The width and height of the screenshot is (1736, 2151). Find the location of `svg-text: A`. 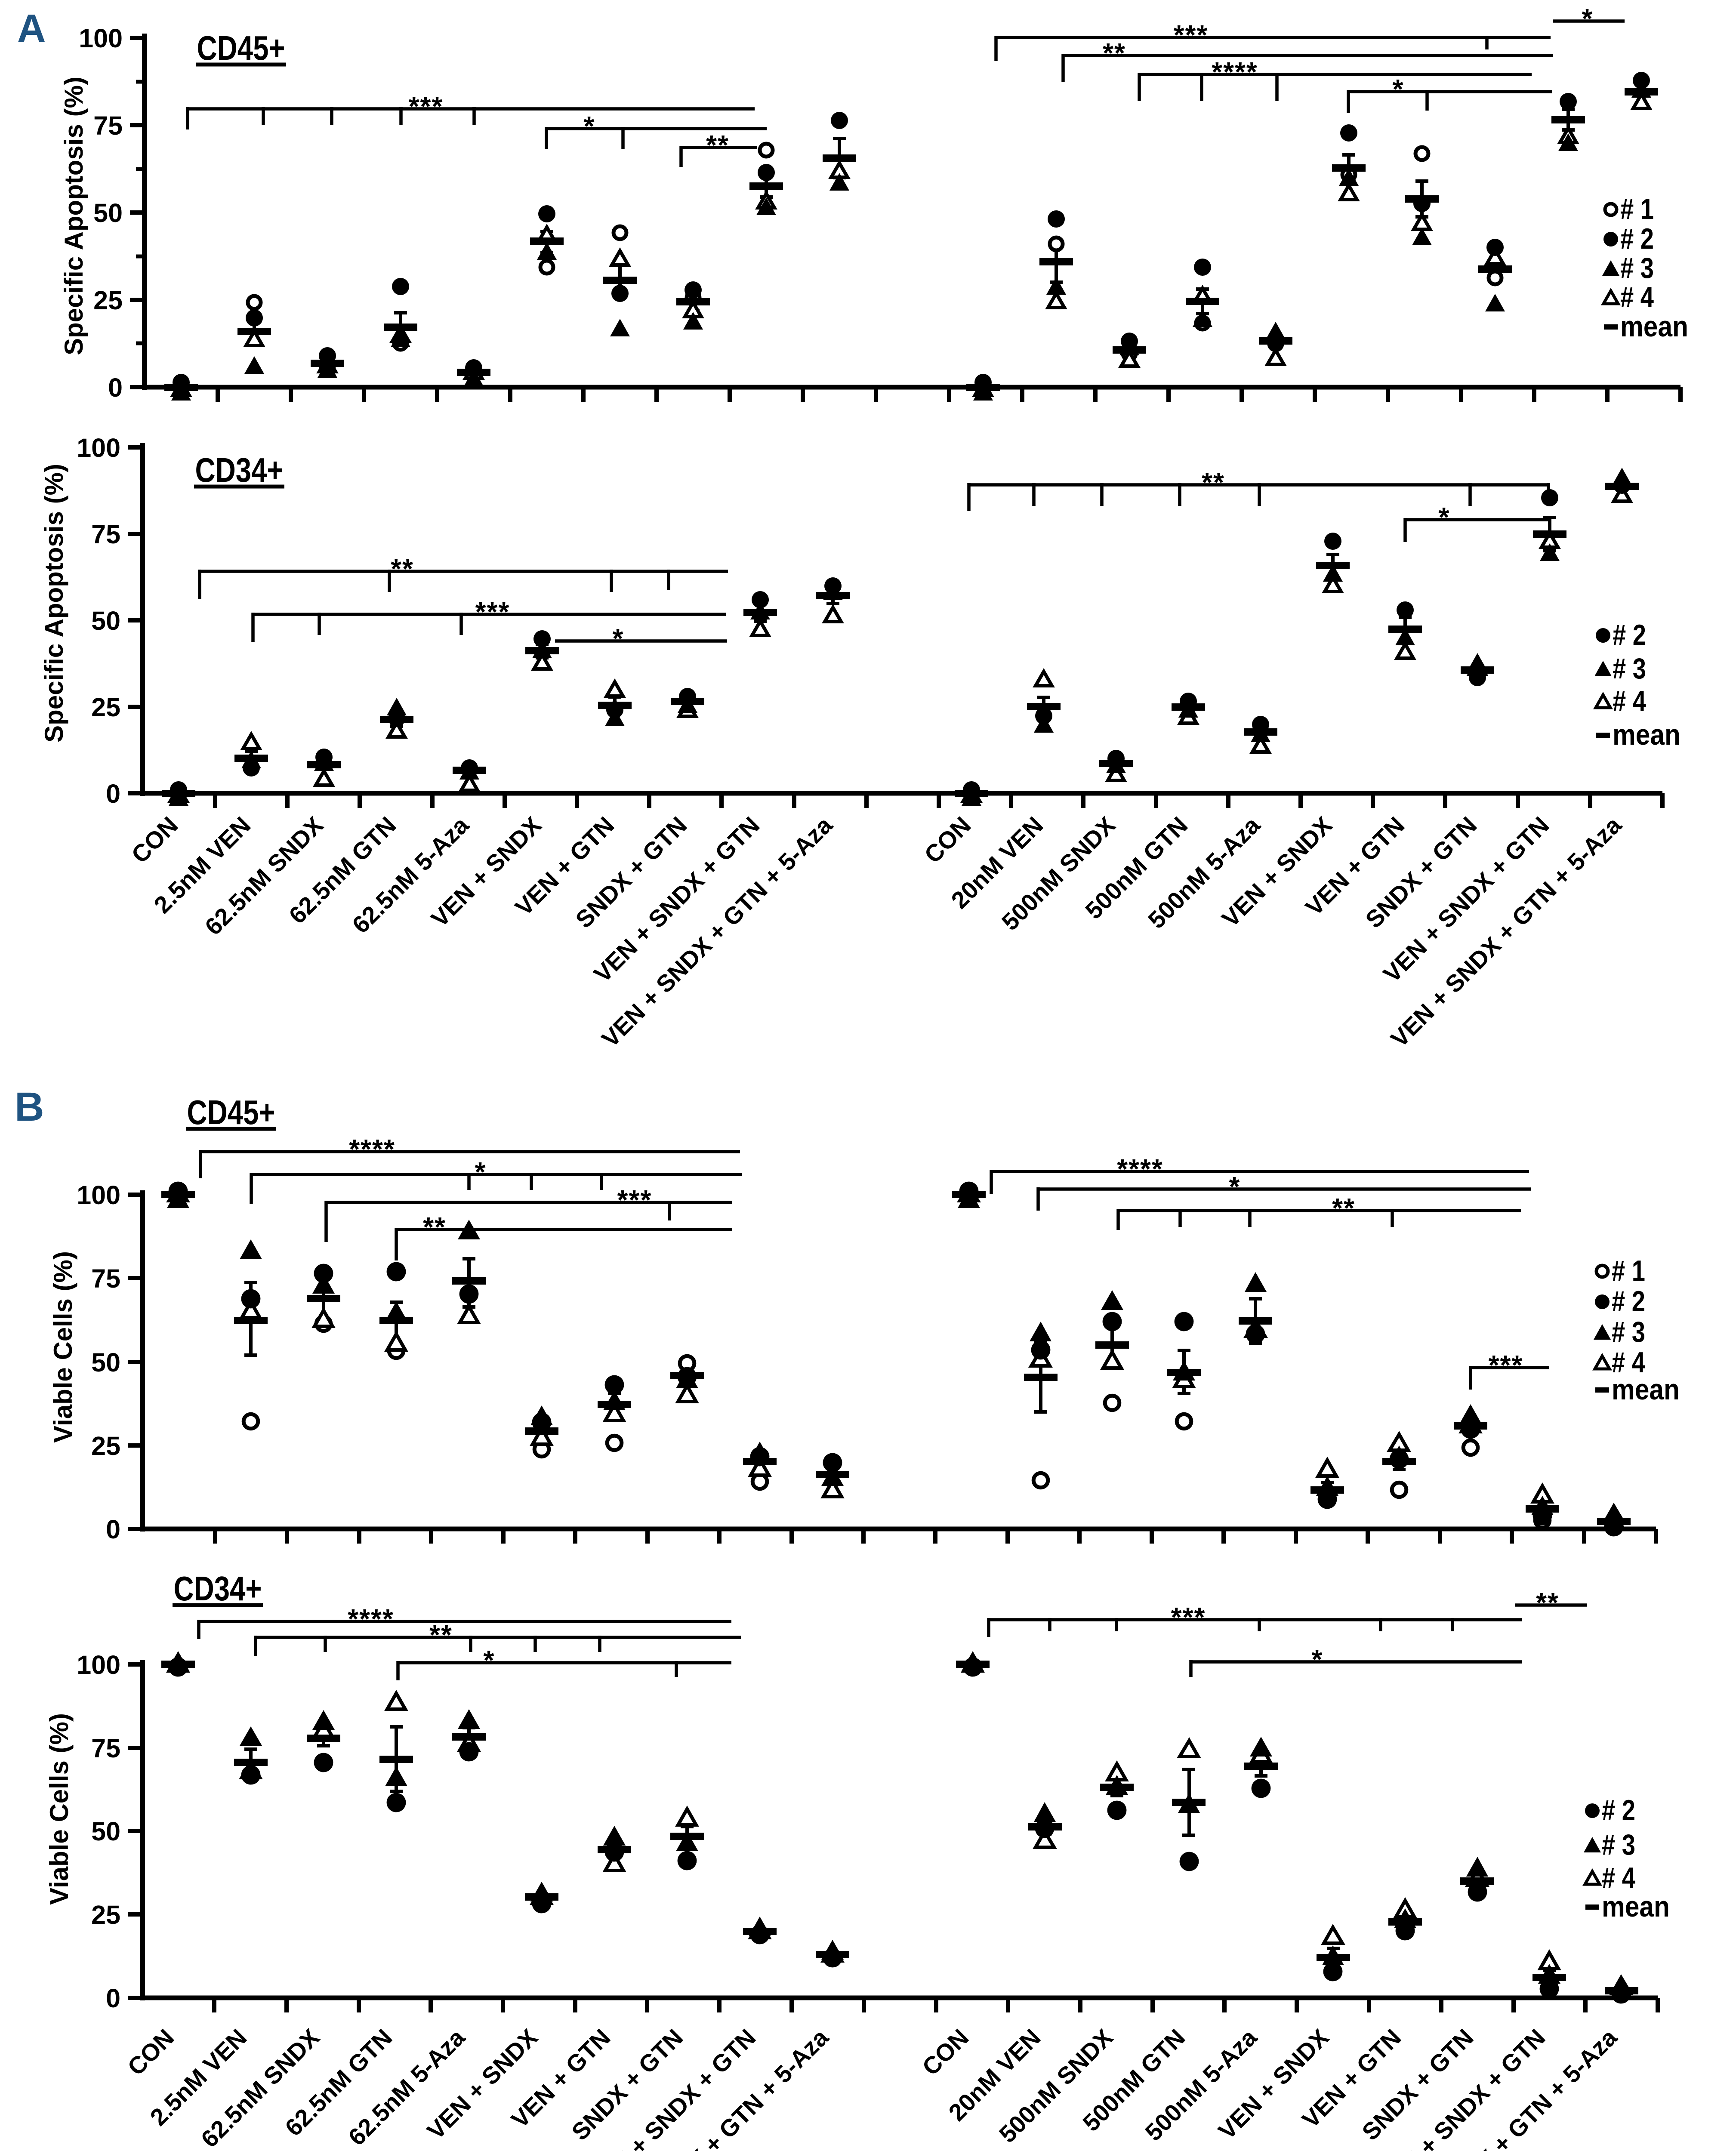

svg-text: A is located at coordinates (32, 28).